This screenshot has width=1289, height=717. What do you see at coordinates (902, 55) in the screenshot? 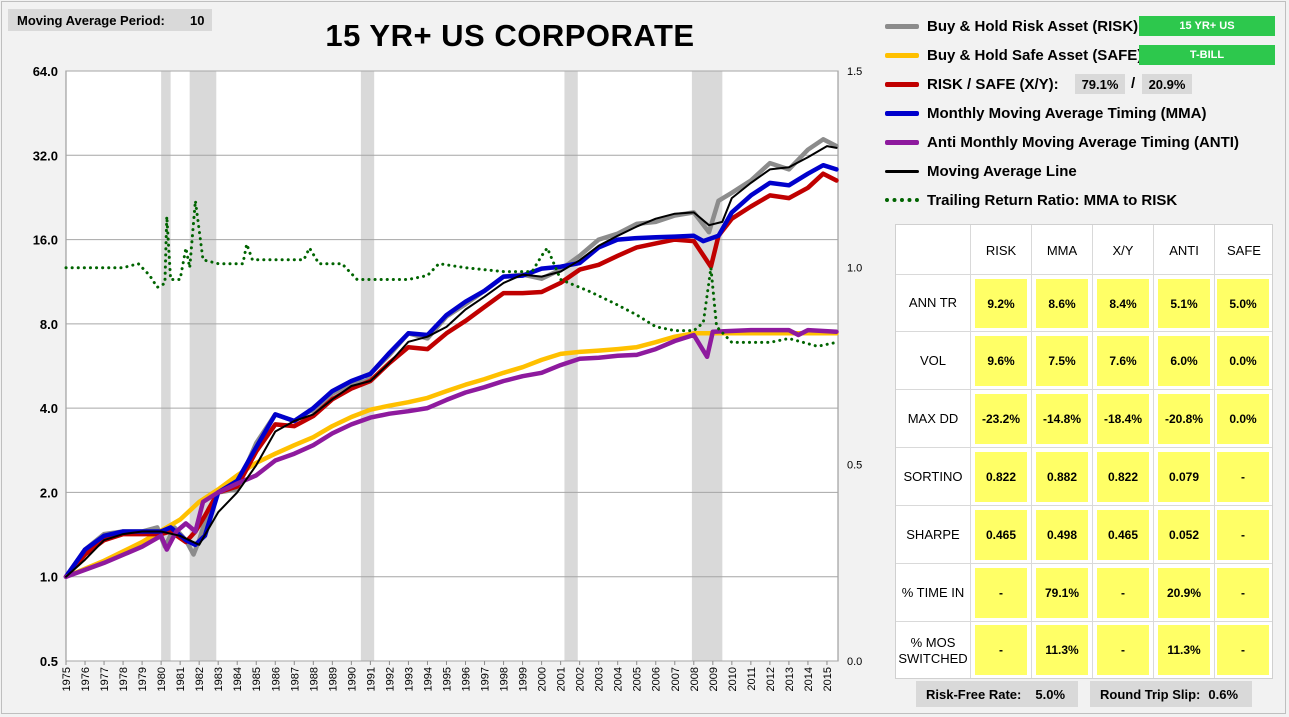
I see `legend-safe-swatch` at bounding box center [902, 55].